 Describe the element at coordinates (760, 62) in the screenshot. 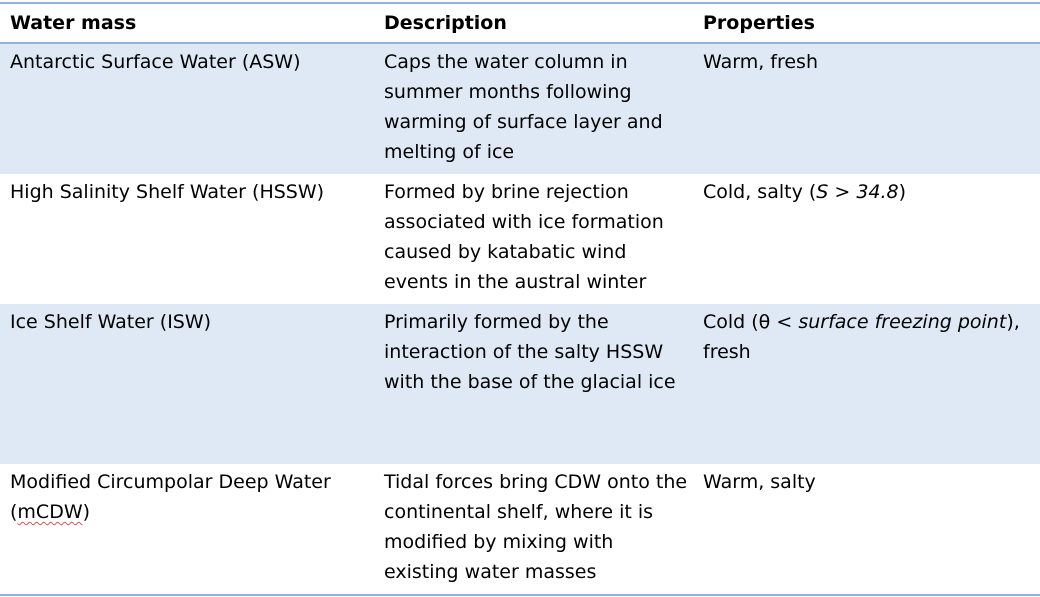

I see `properties-cell: Warm, fresh` at that location.